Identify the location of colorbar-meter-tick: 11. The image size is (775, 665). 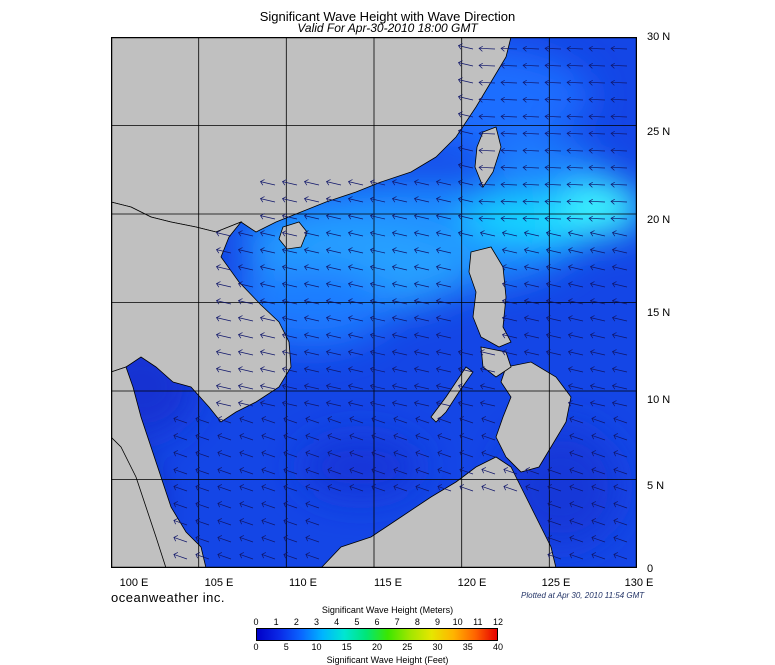
(478, 622).